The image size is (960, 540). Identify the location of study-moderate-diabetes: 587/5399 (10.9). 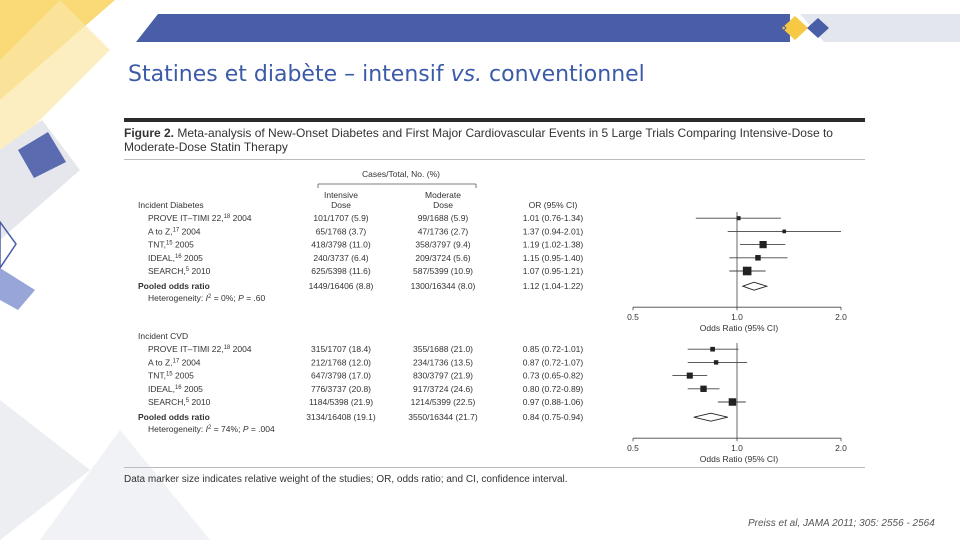
(443, 271).